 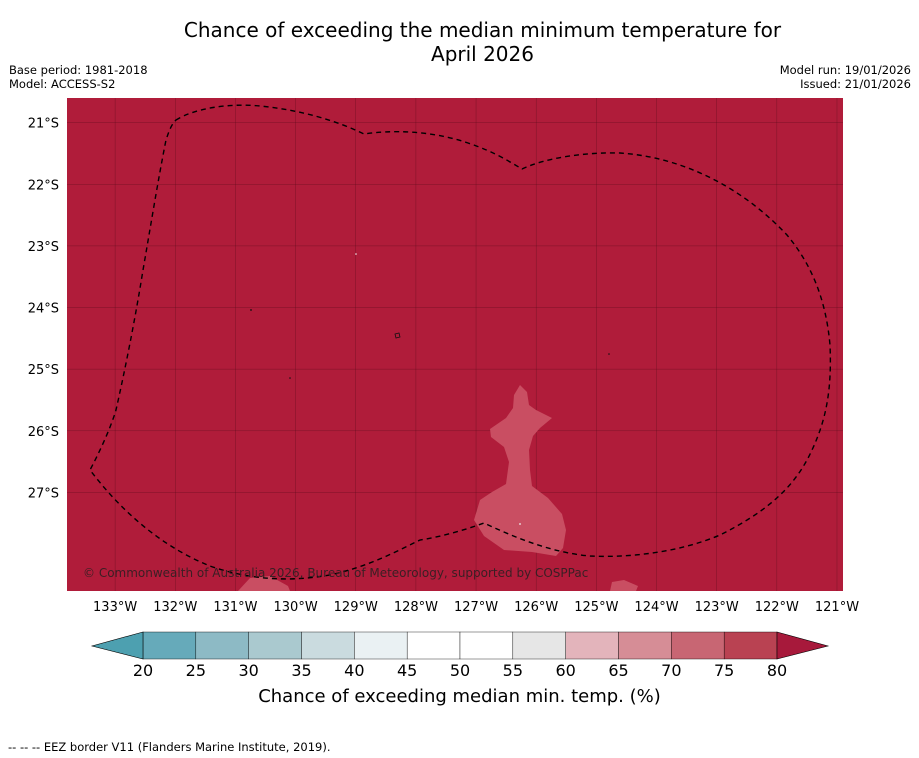 I want to click on latitude-tick-label: 26°S, so click(x=43, y=432).